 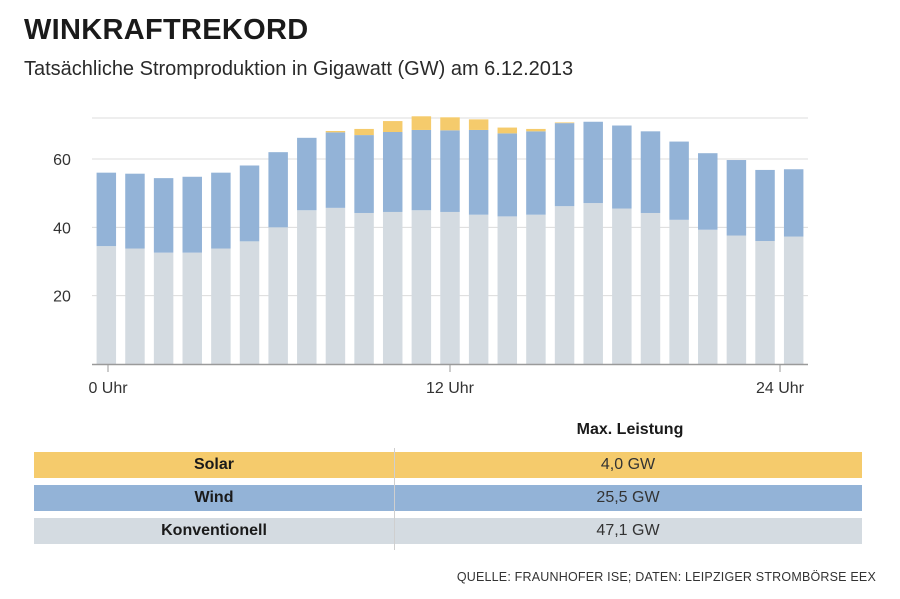 I want to click on legend-row-solar: Solar 4,0 GW, so click(x=448, y=465).